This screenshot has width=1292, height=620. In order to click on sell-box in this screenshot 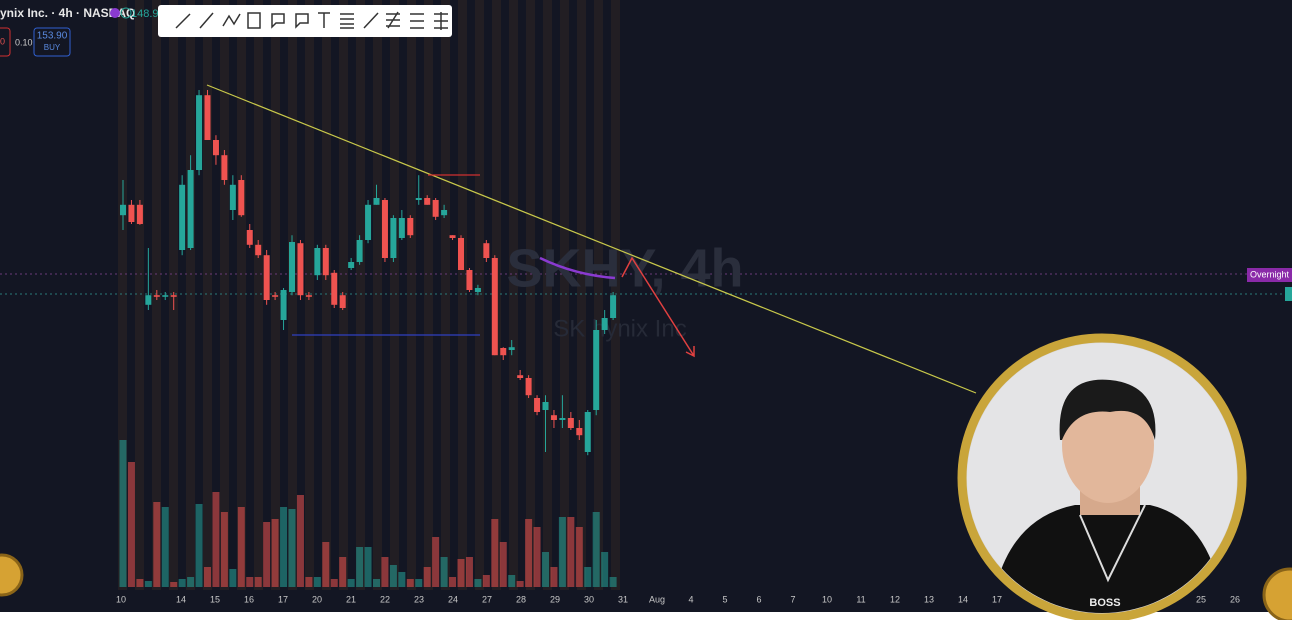, I will do `click(5, 42)`.